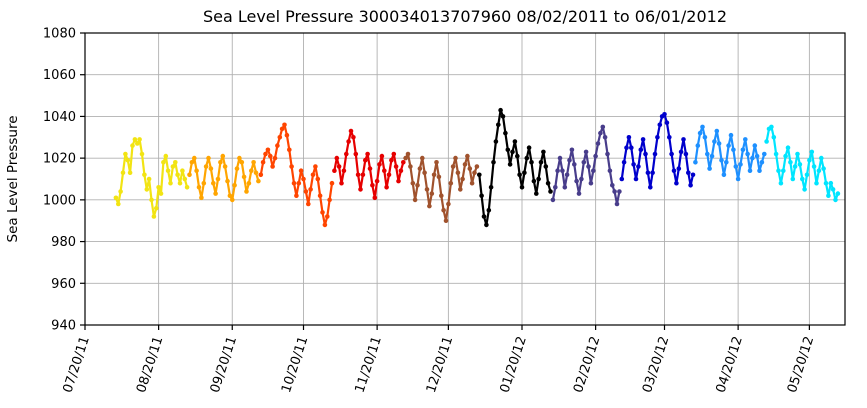 The image size is (867, 408). What do you see at coordinates (13, 178) in the screenshot?
I see `y-axis-label: Sea Level Pressure` at bounding box center [13, 178].